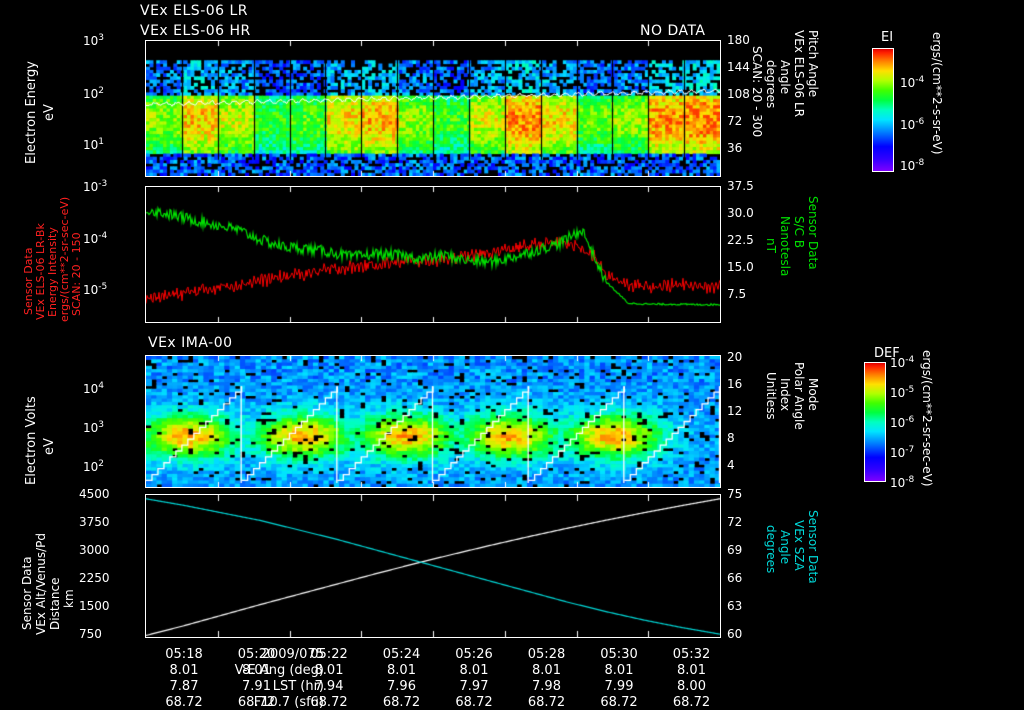 Image resolution: width=1024 pixels, height=710 pixels. I want to click on table-cell-r2-c7: 68.72, so click(691, 702).